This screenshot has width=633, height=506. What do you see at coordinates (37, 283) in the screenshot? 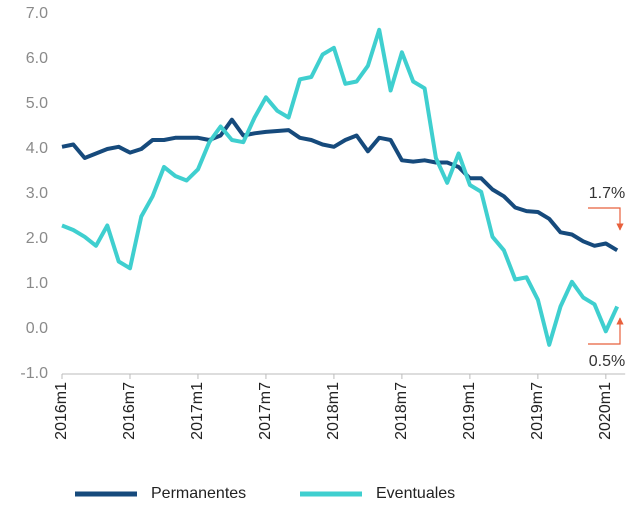
I see `y-tick-label: 1.0` at bounding box center [37, 283].